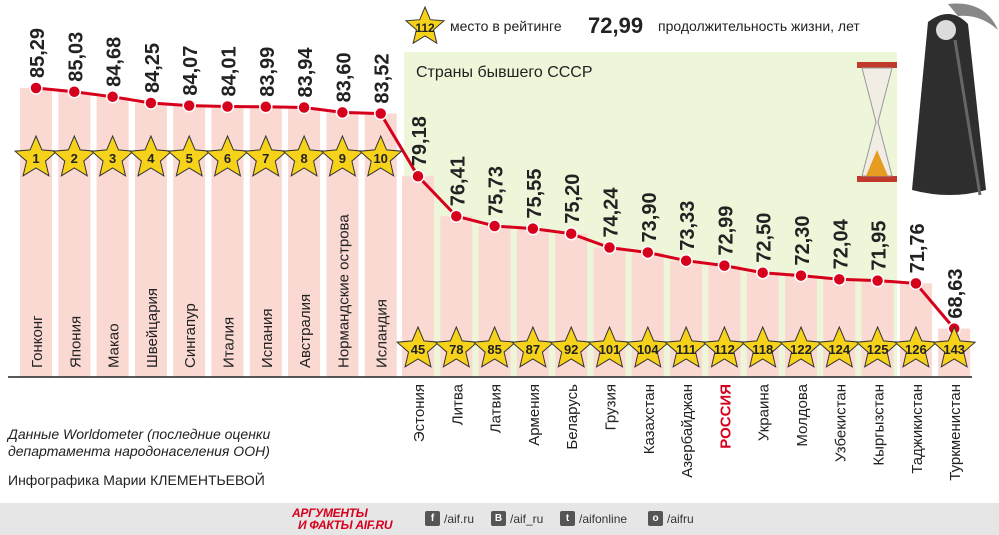 This screenshot has width=999, height=535. Describe the element at coordinates (497, 191) in the screenshot. I see `value-label-ussr-2: 75,73` at that location.